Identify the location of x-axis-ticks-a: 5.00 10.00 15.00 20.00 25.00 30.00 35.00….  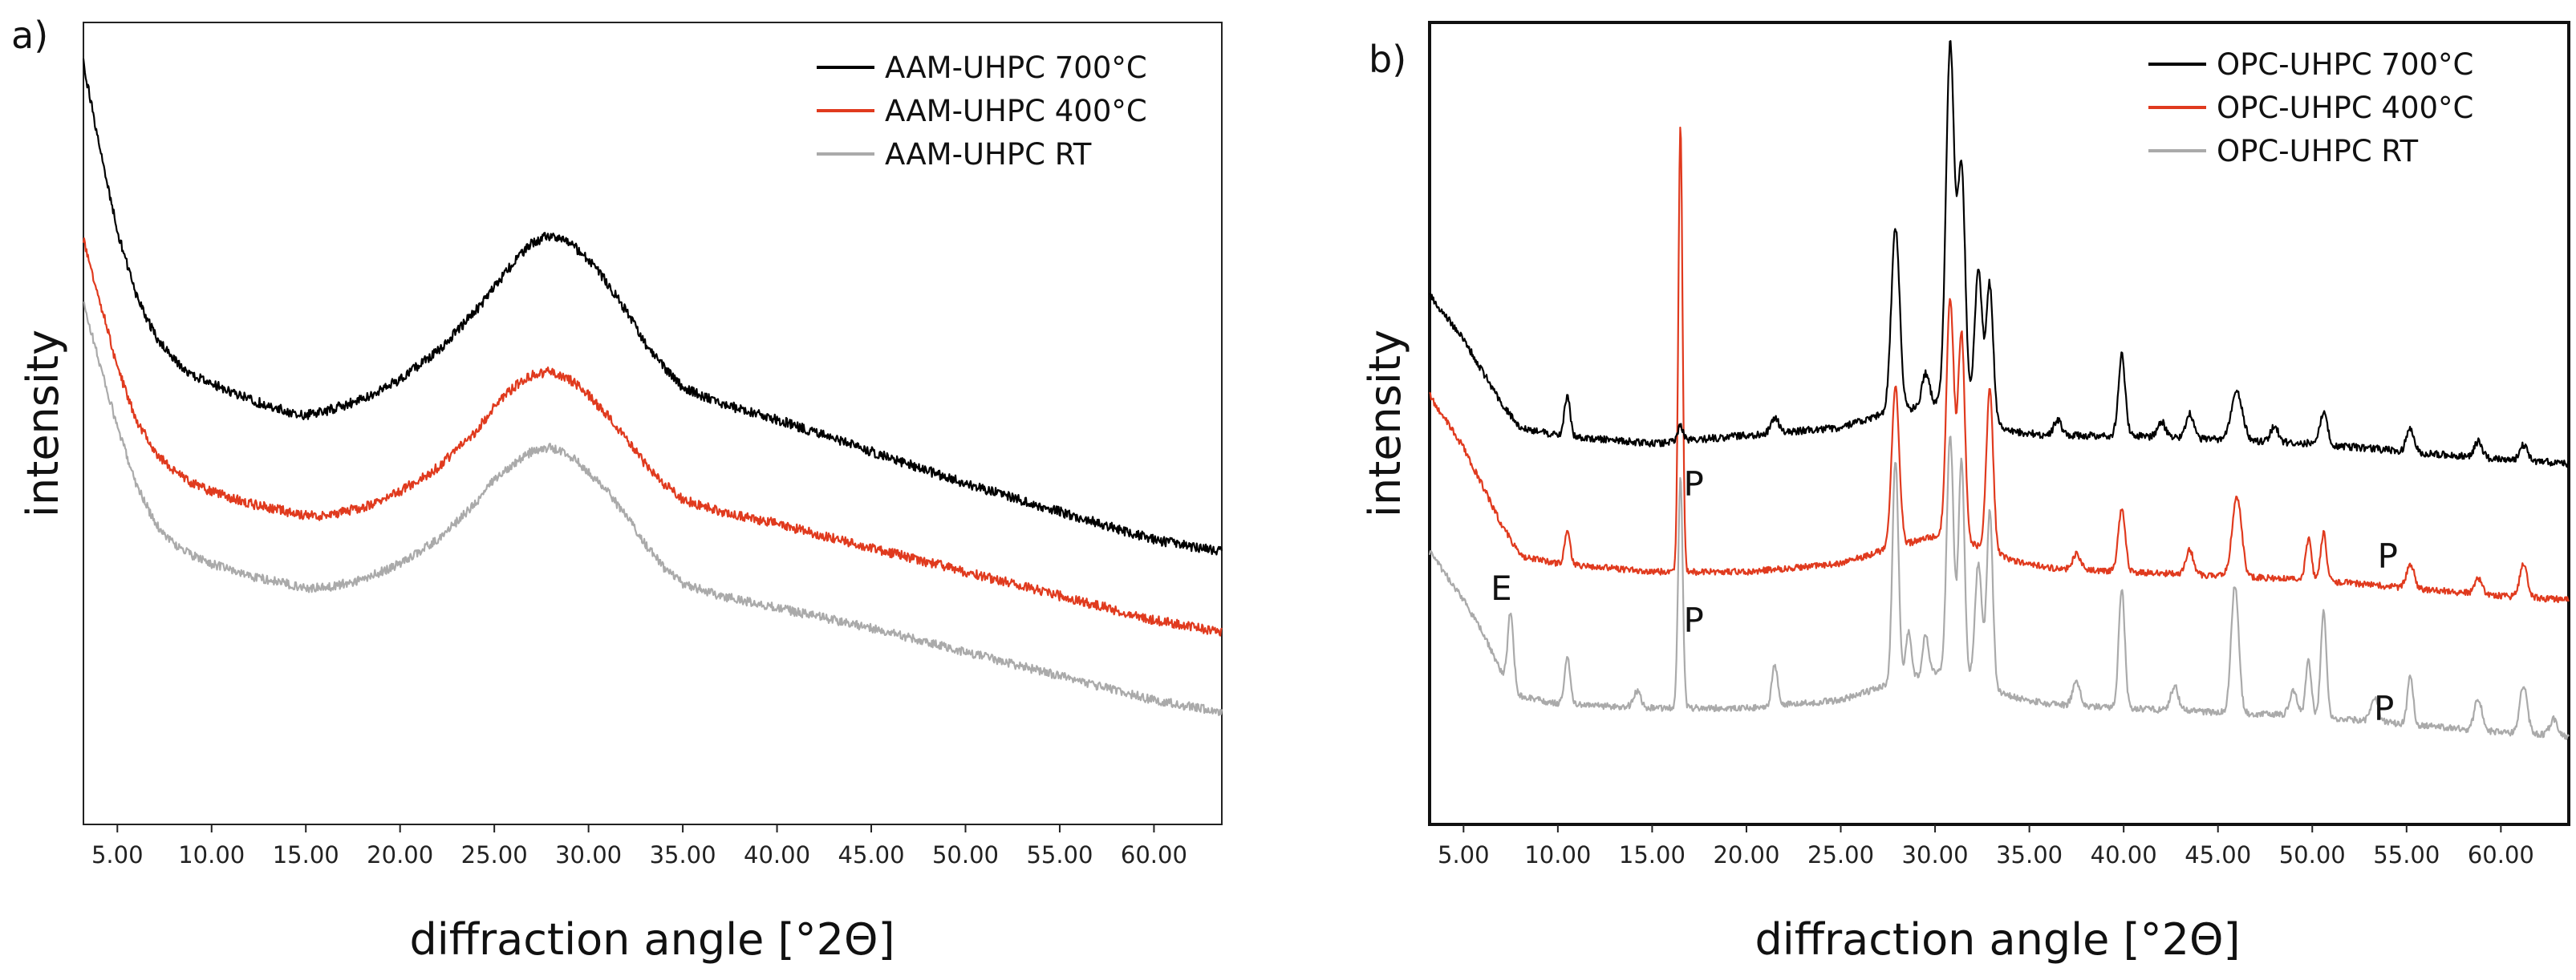
(639, 846).